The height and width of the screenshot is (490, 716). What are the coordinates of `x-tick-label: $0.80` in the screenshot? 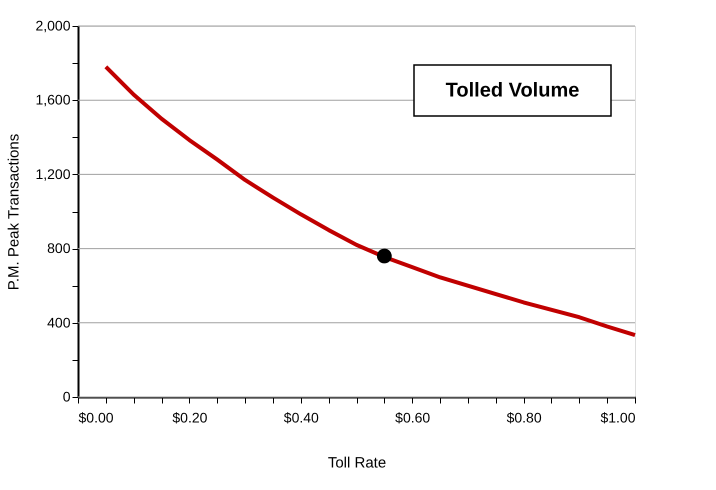 It's located at (524, 418).